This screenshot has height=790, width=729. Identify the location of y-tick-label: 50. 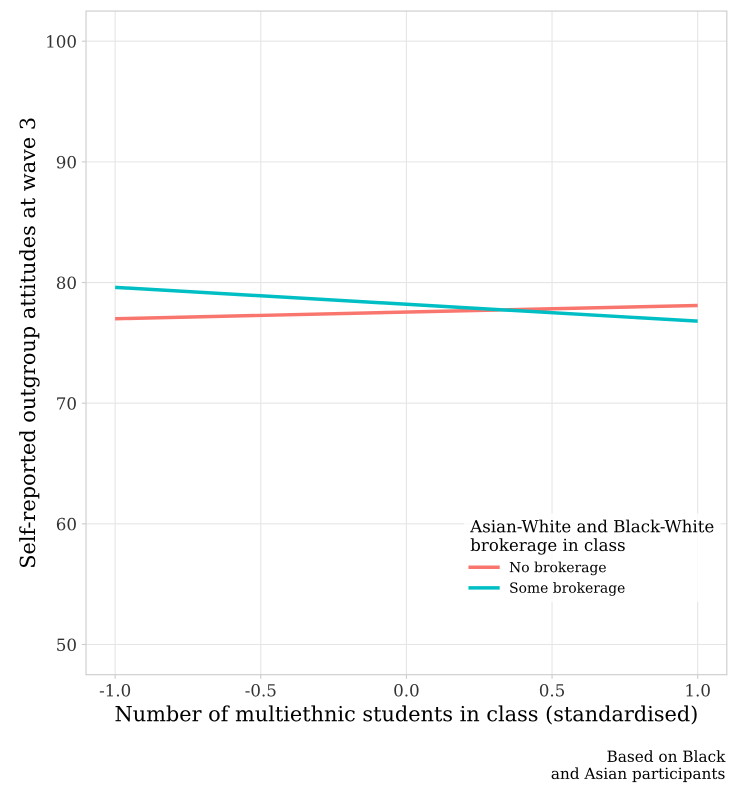
(66, 645).